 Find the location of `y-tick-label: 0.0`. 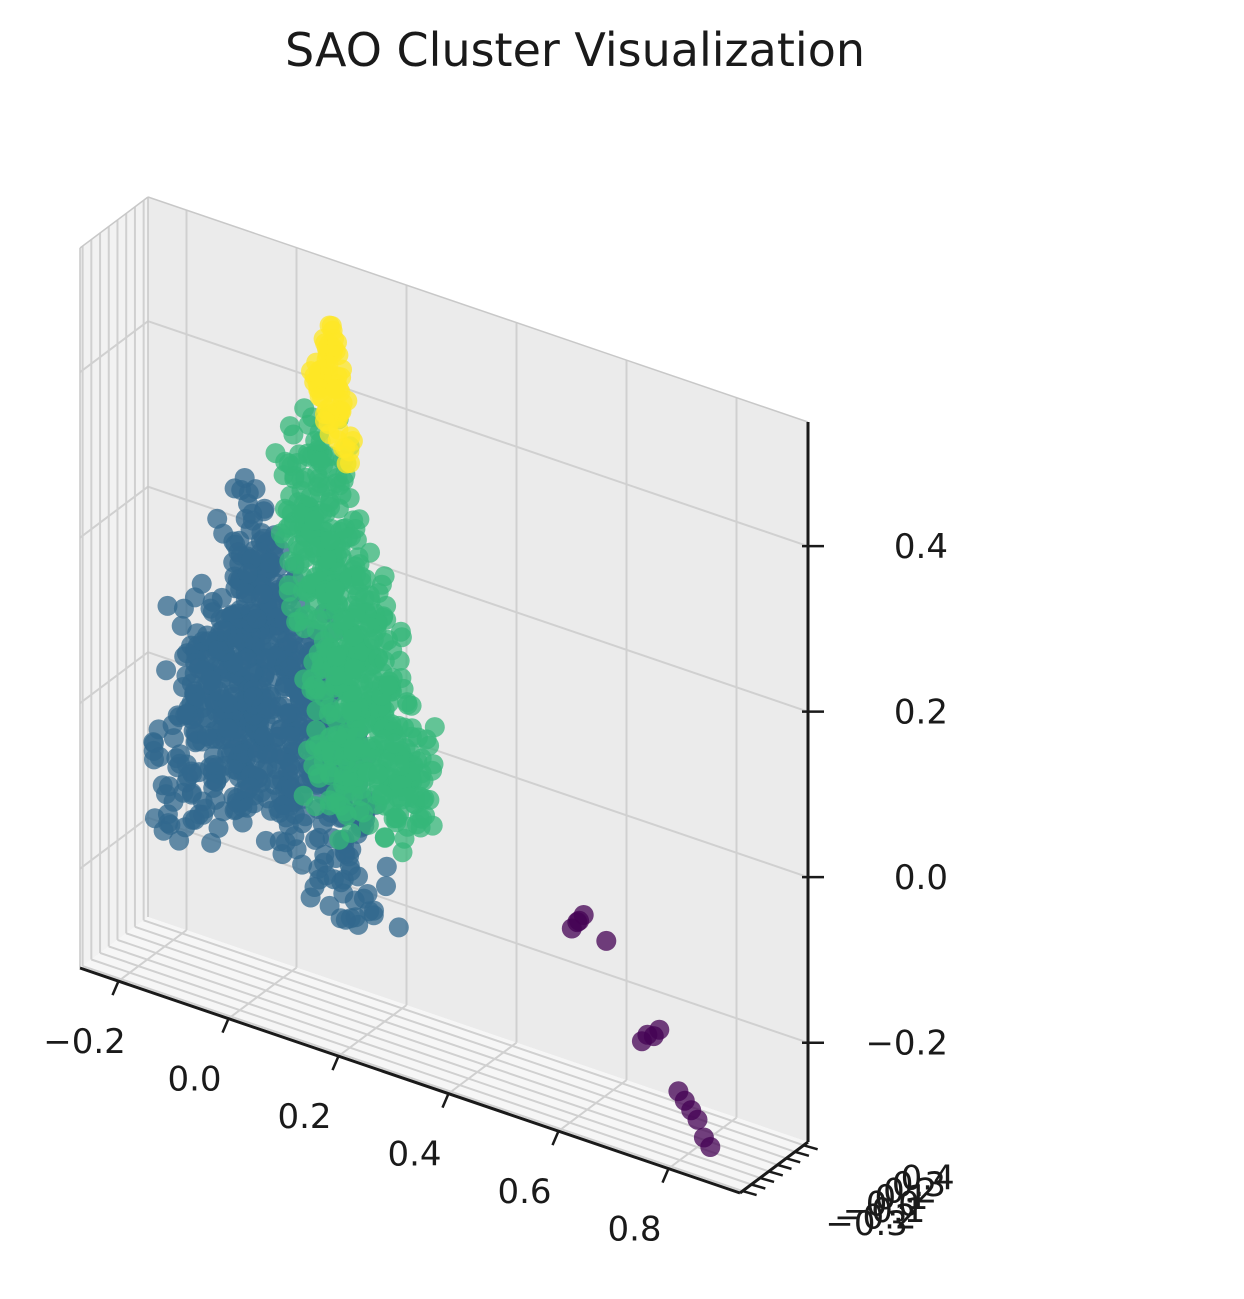

y-tick-label: 0.0 is located at coordinates (893, 1204).